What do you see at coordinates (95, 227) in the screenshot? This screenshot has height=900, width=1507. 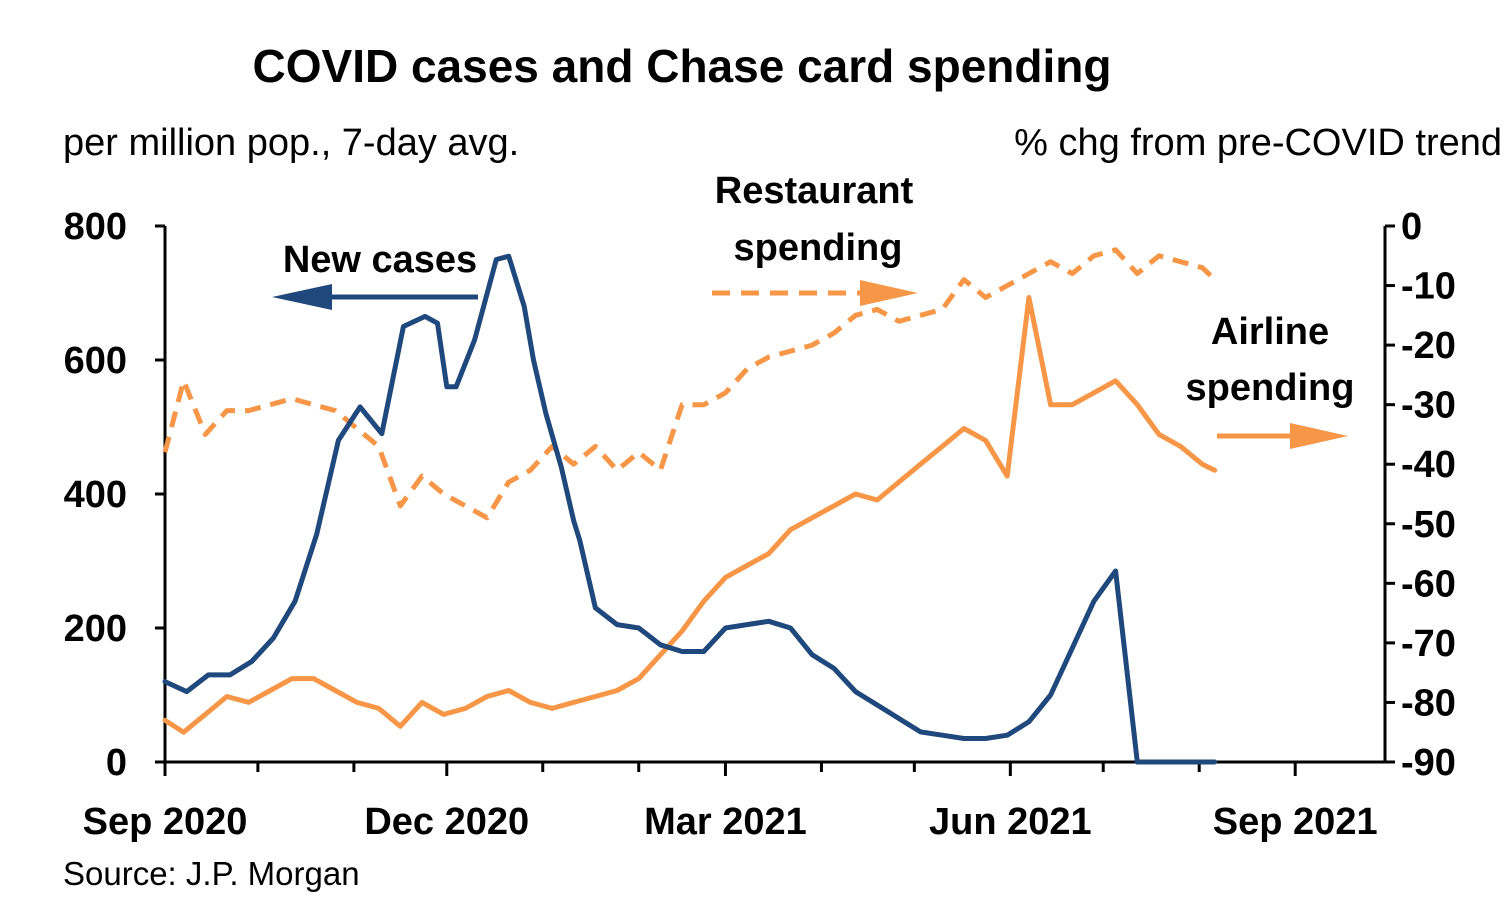 I see `left-tick-label: 800` at bounding box center [95, 227].